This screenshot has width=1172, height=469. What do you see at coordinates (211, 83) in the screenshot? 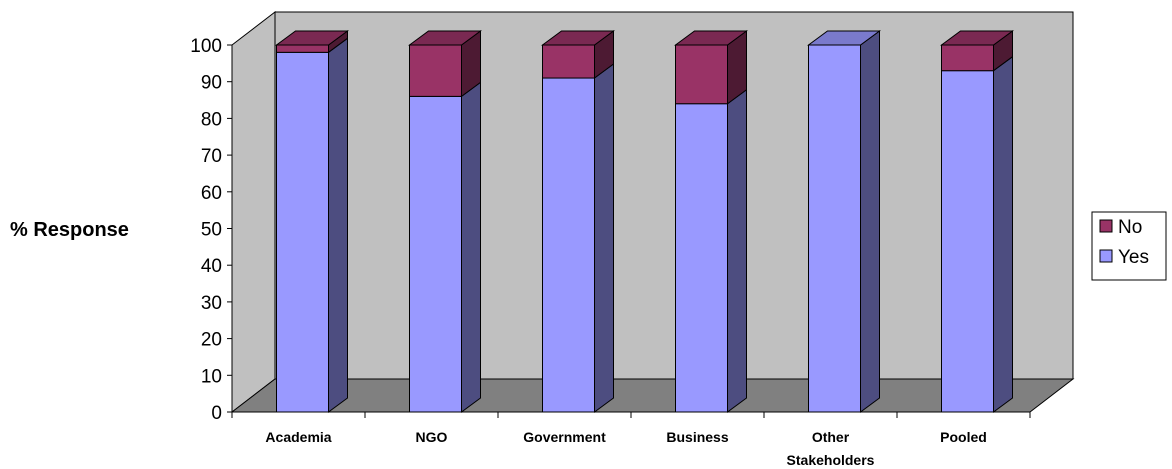
I see `y-tick-label: 90` at bounding box center [211, 83].